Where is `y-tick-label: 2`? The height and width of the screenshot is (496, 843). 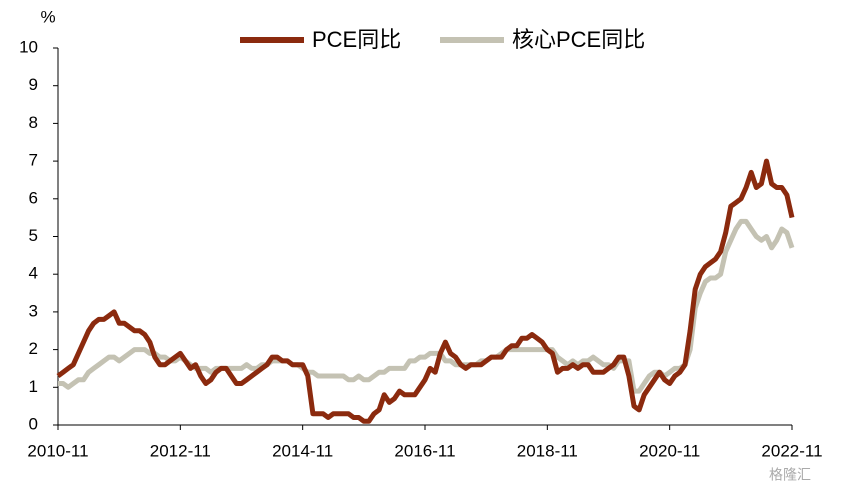 y-tick-label: 2 is located at coordinates (33, 348).